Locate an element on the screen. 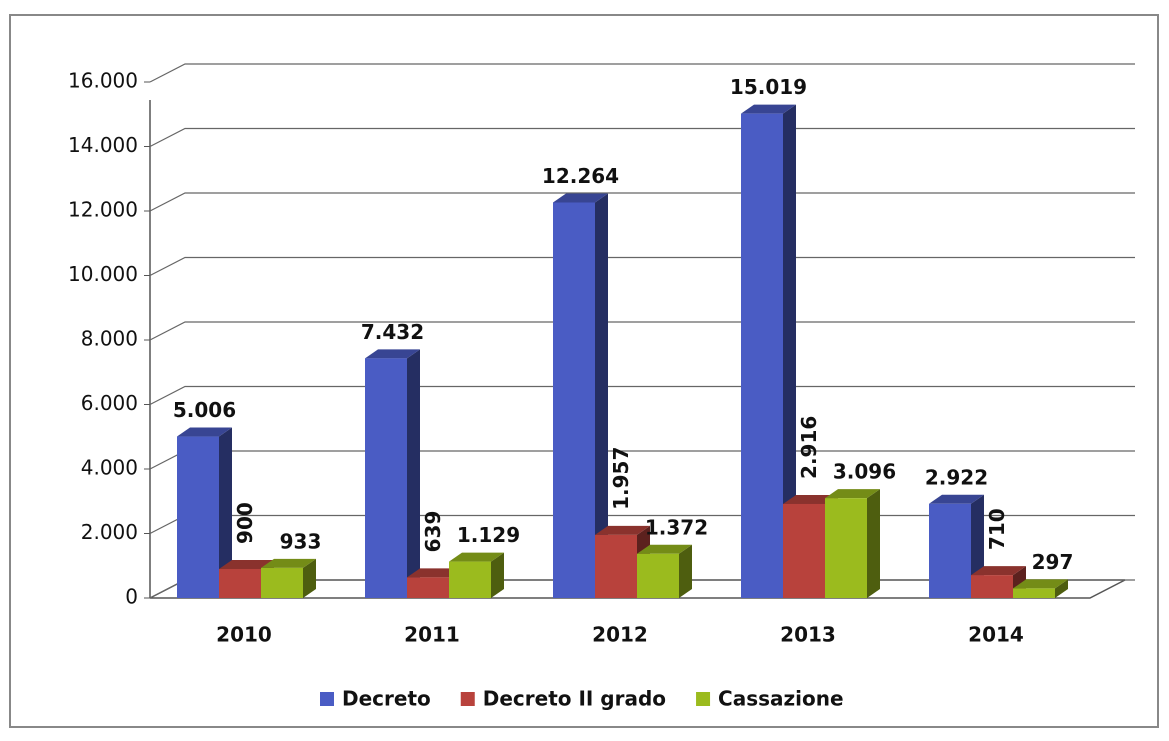 The image size is (1169, 741). y-tick-label: 10.000 is located at coordinates (103, 274).